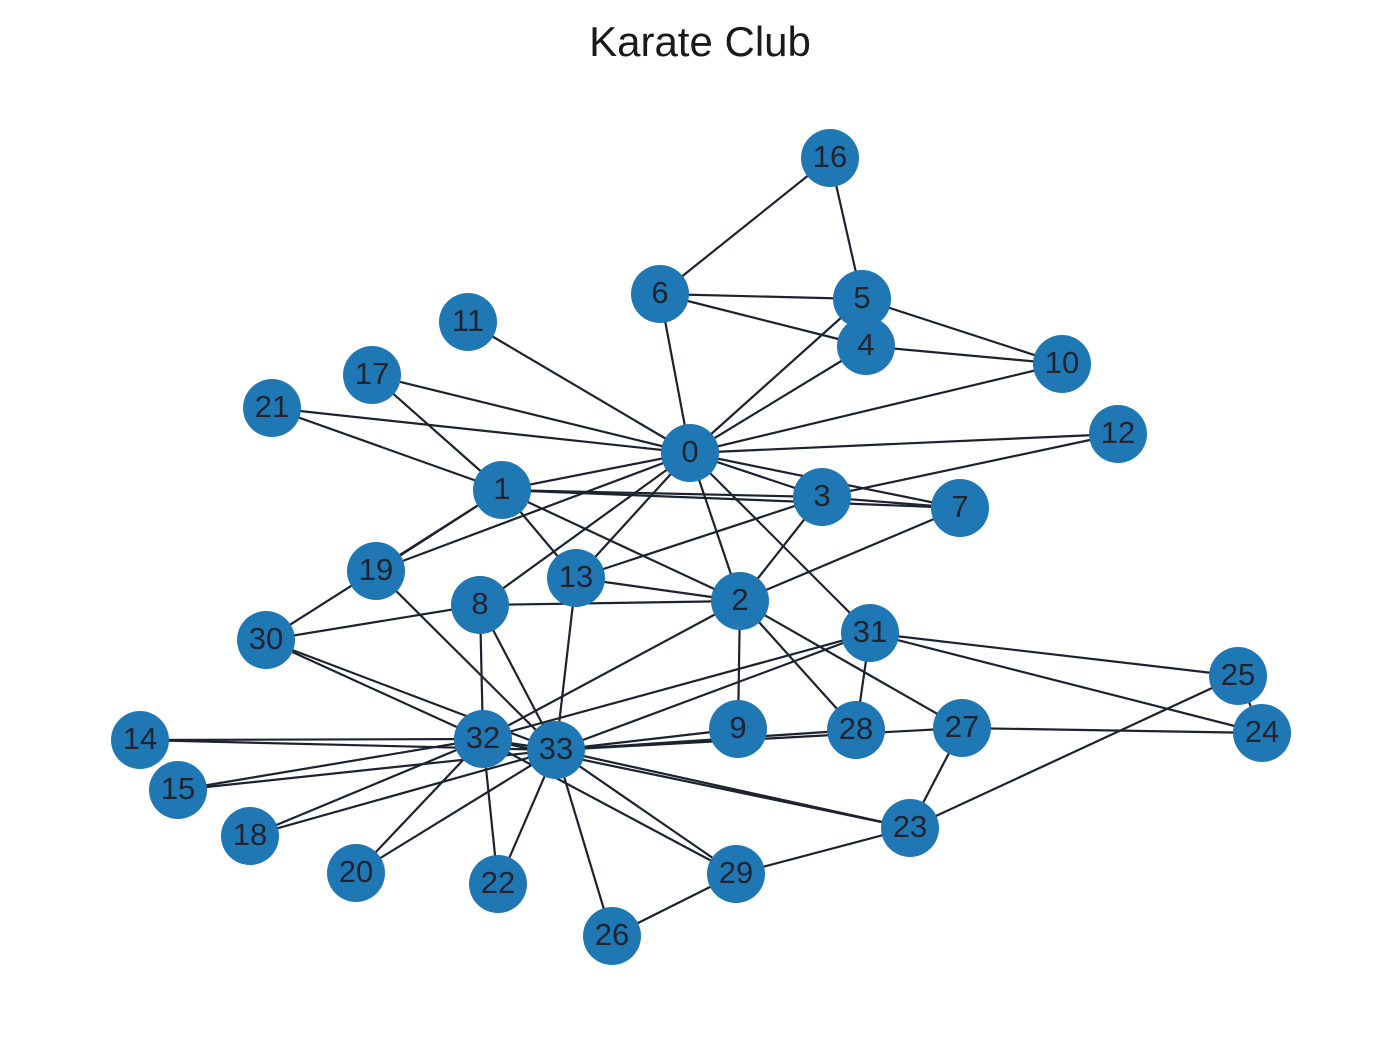 This screenshot has width=1400, height=1042. I want to click on node-22: 22, so click(498, 884).